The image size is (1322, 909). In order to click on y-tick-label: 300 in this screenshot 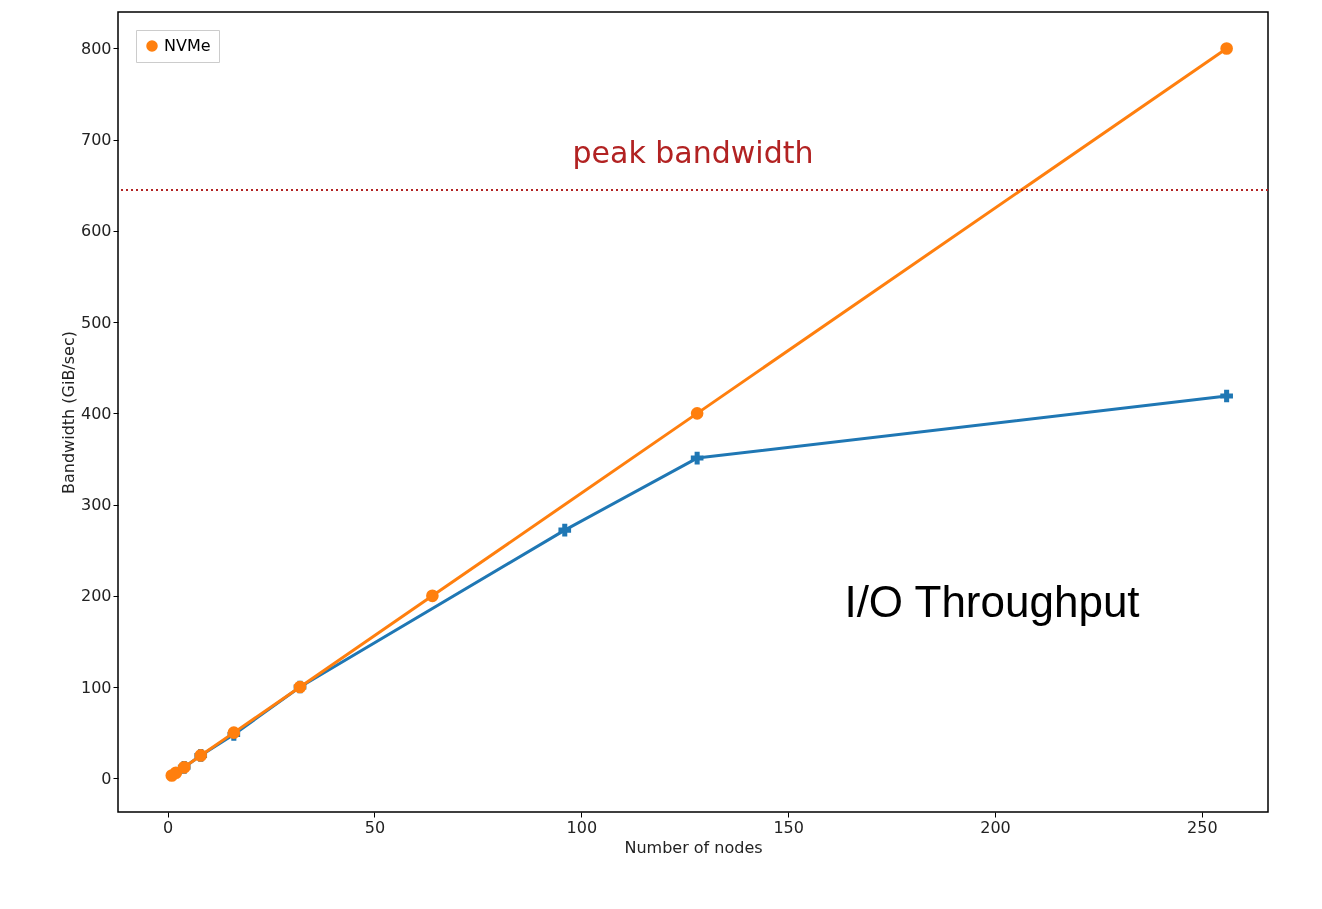, I will do `click(96, 505)`.